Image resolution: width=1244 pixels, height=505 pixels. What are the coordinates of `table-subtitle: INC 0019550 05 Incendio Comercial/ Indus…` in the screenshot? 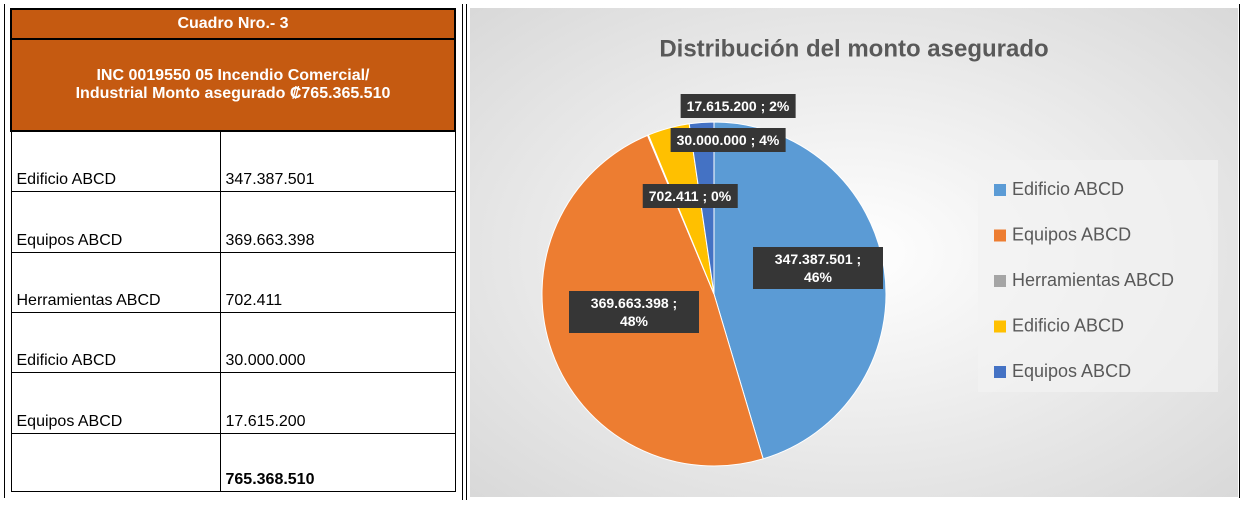 It's located at (233, 85).